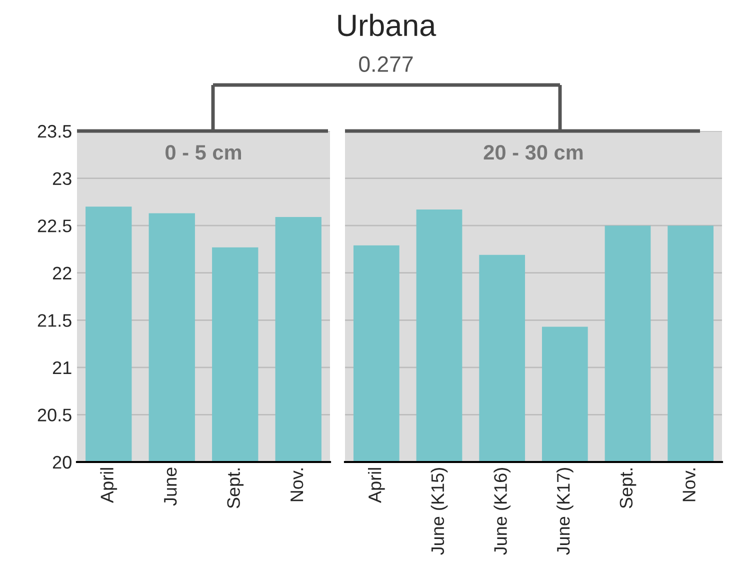 This screenshot has width=730, height=584. I want to click on x-tick-label: June (K15), so click(439, 511).